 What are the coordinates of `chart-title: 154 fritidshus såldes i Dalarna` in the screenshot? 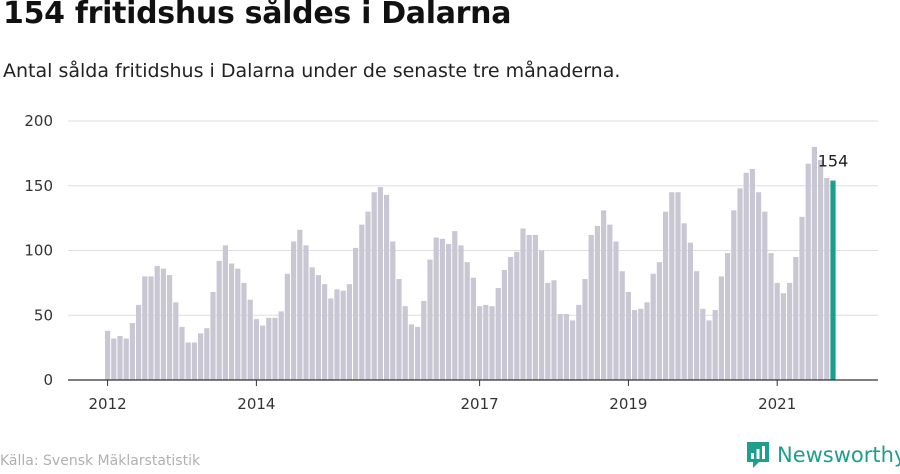 It's located at (257, 15).